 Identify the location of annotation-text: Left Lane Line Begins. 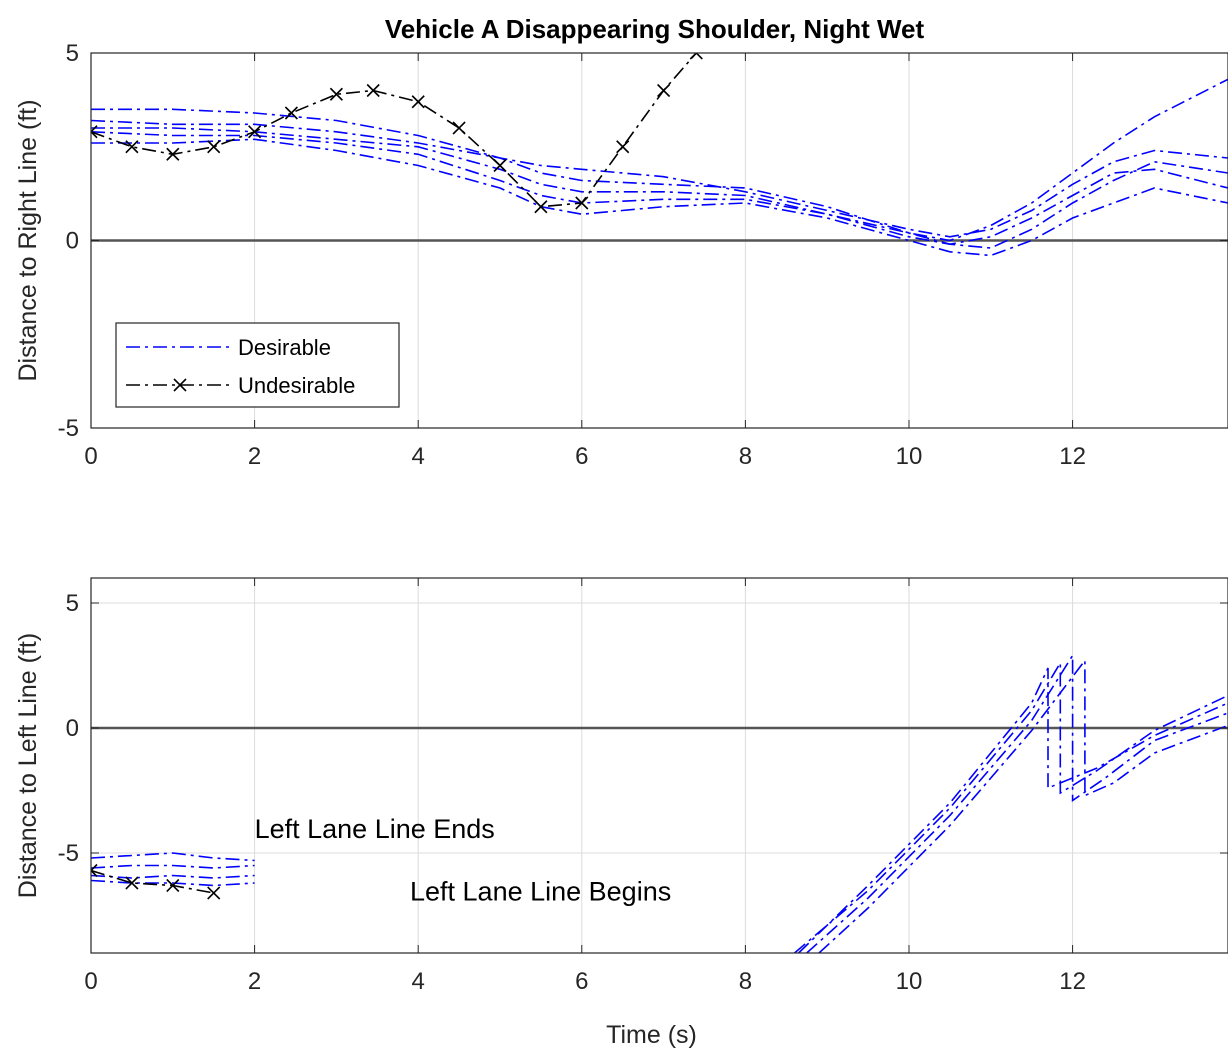
(540, 892).